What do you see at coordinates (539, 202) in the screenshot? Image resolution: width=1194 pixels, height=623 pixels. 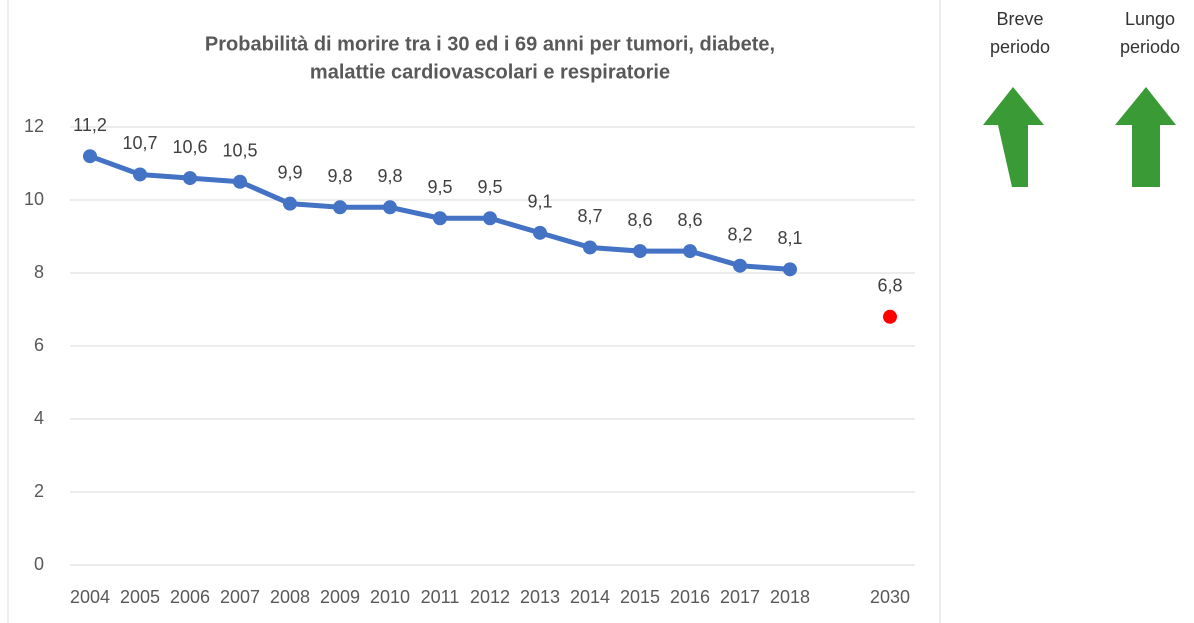 I see `data-label: 9,1` at bounding box center [539, 202].